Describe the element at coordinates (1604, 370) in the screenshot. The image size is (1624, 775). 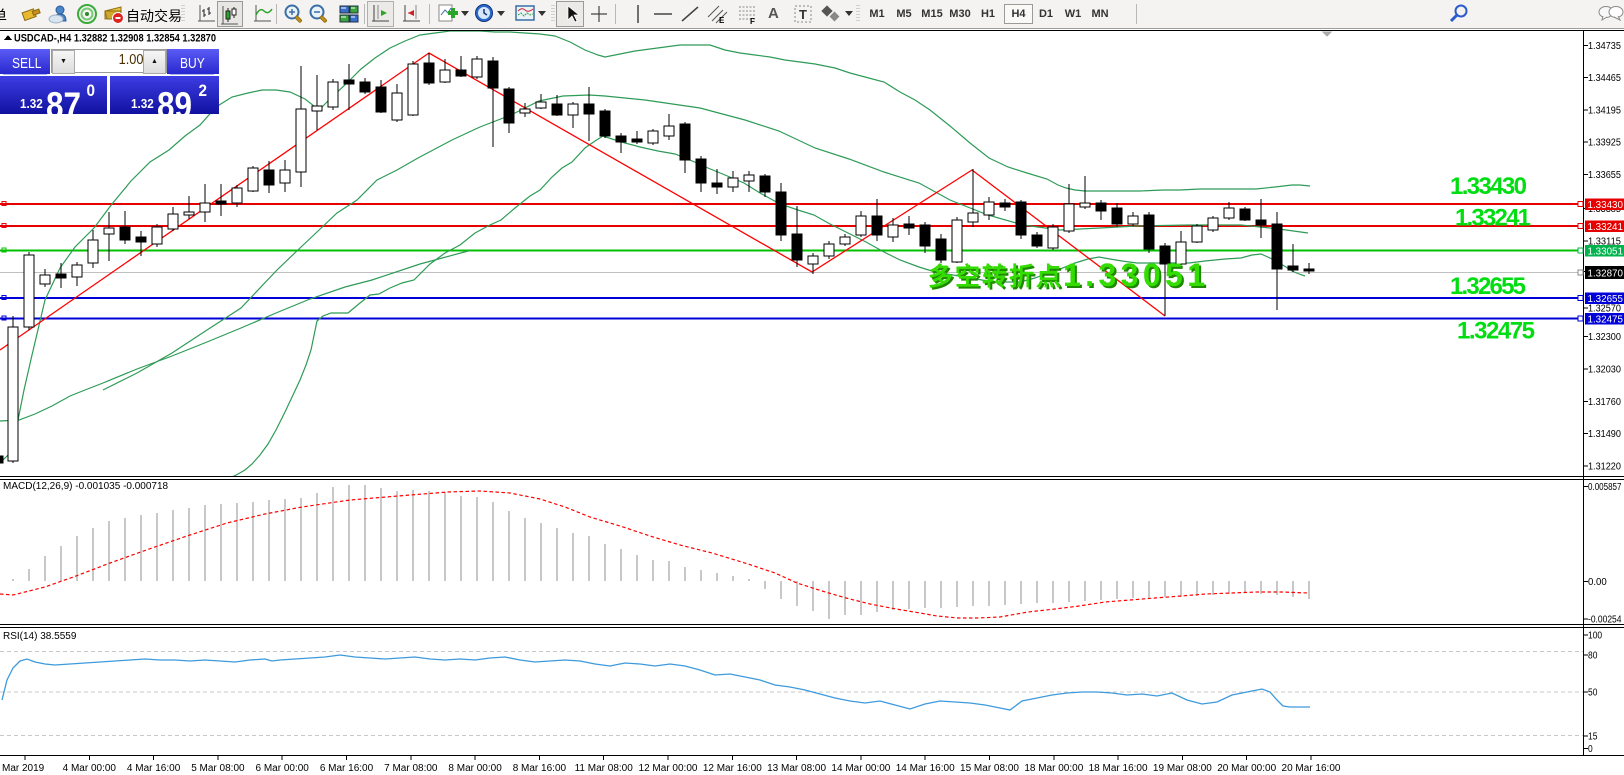
I see `svg-text: 1.32030` at that location.